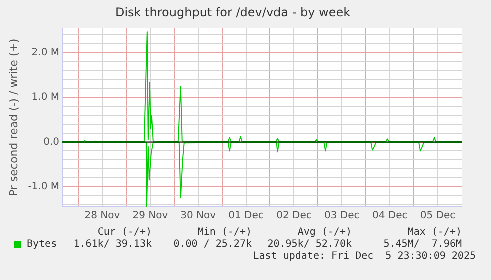 The image size is (491, 280). I want to click on x-tick-label: 29 Nov, so click(150, 216).